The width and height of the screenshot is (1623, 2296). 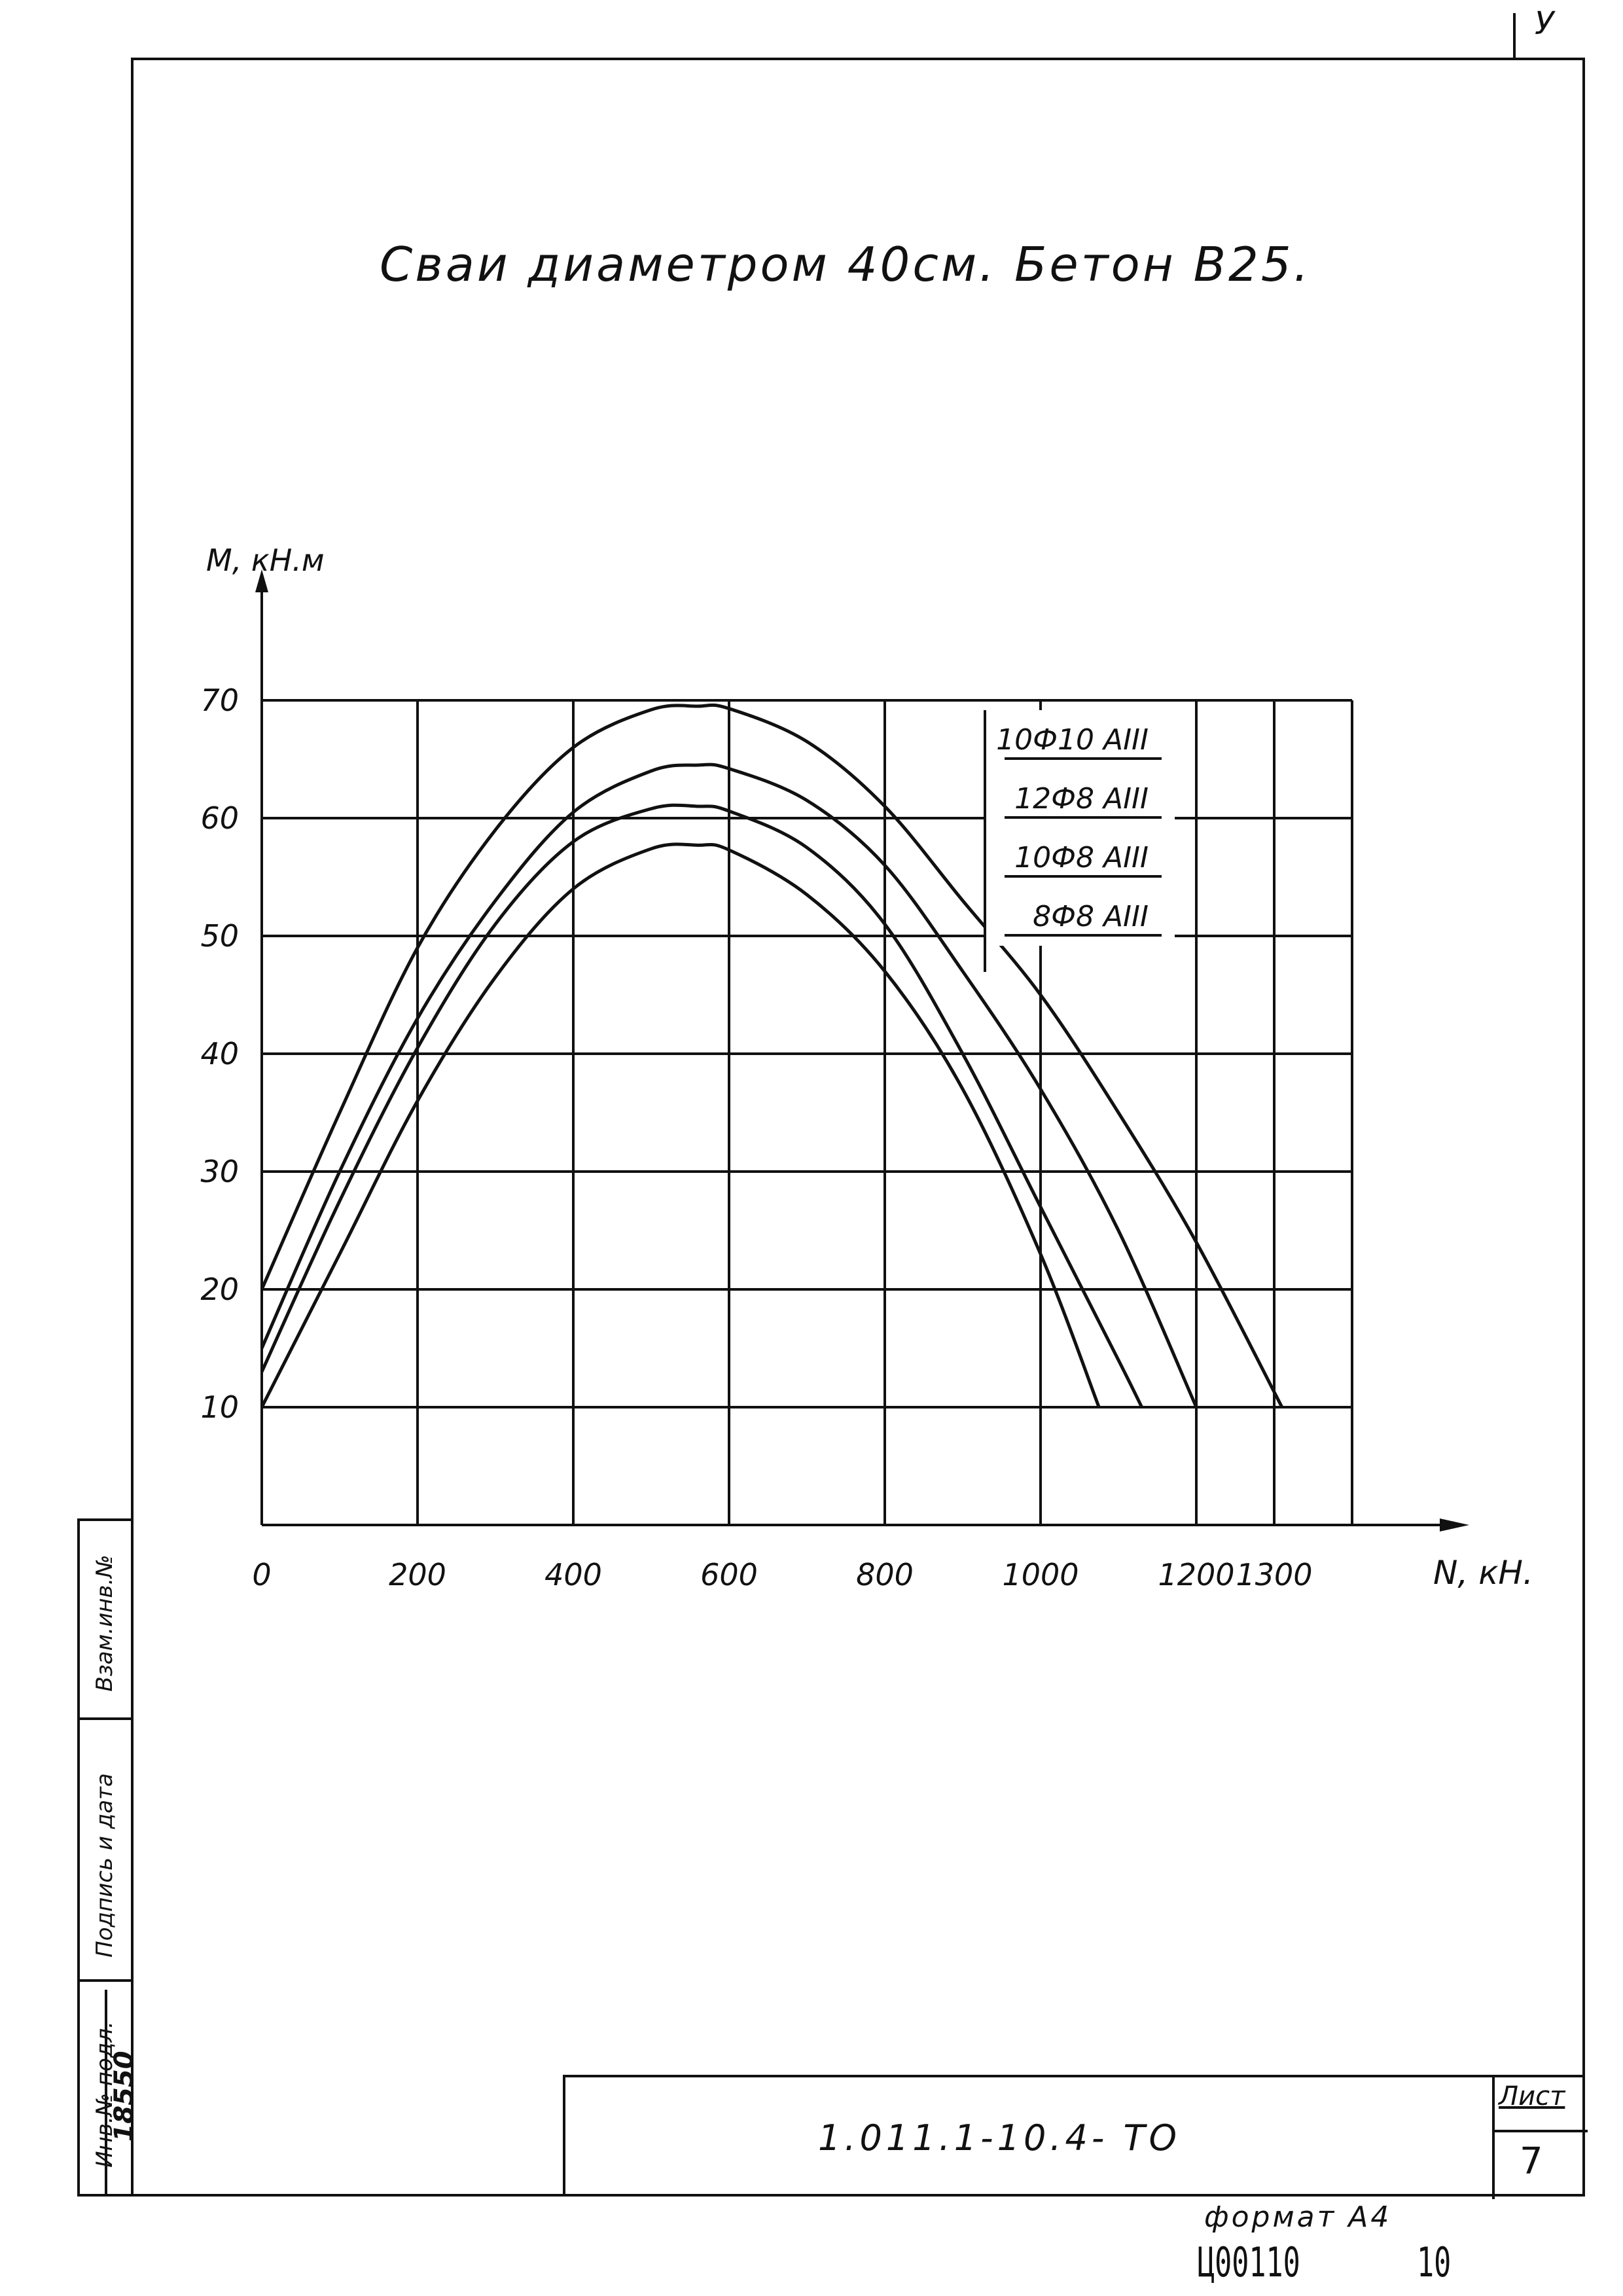 I want to click on y-tick-label: 30, so click(x=219, y=1171).